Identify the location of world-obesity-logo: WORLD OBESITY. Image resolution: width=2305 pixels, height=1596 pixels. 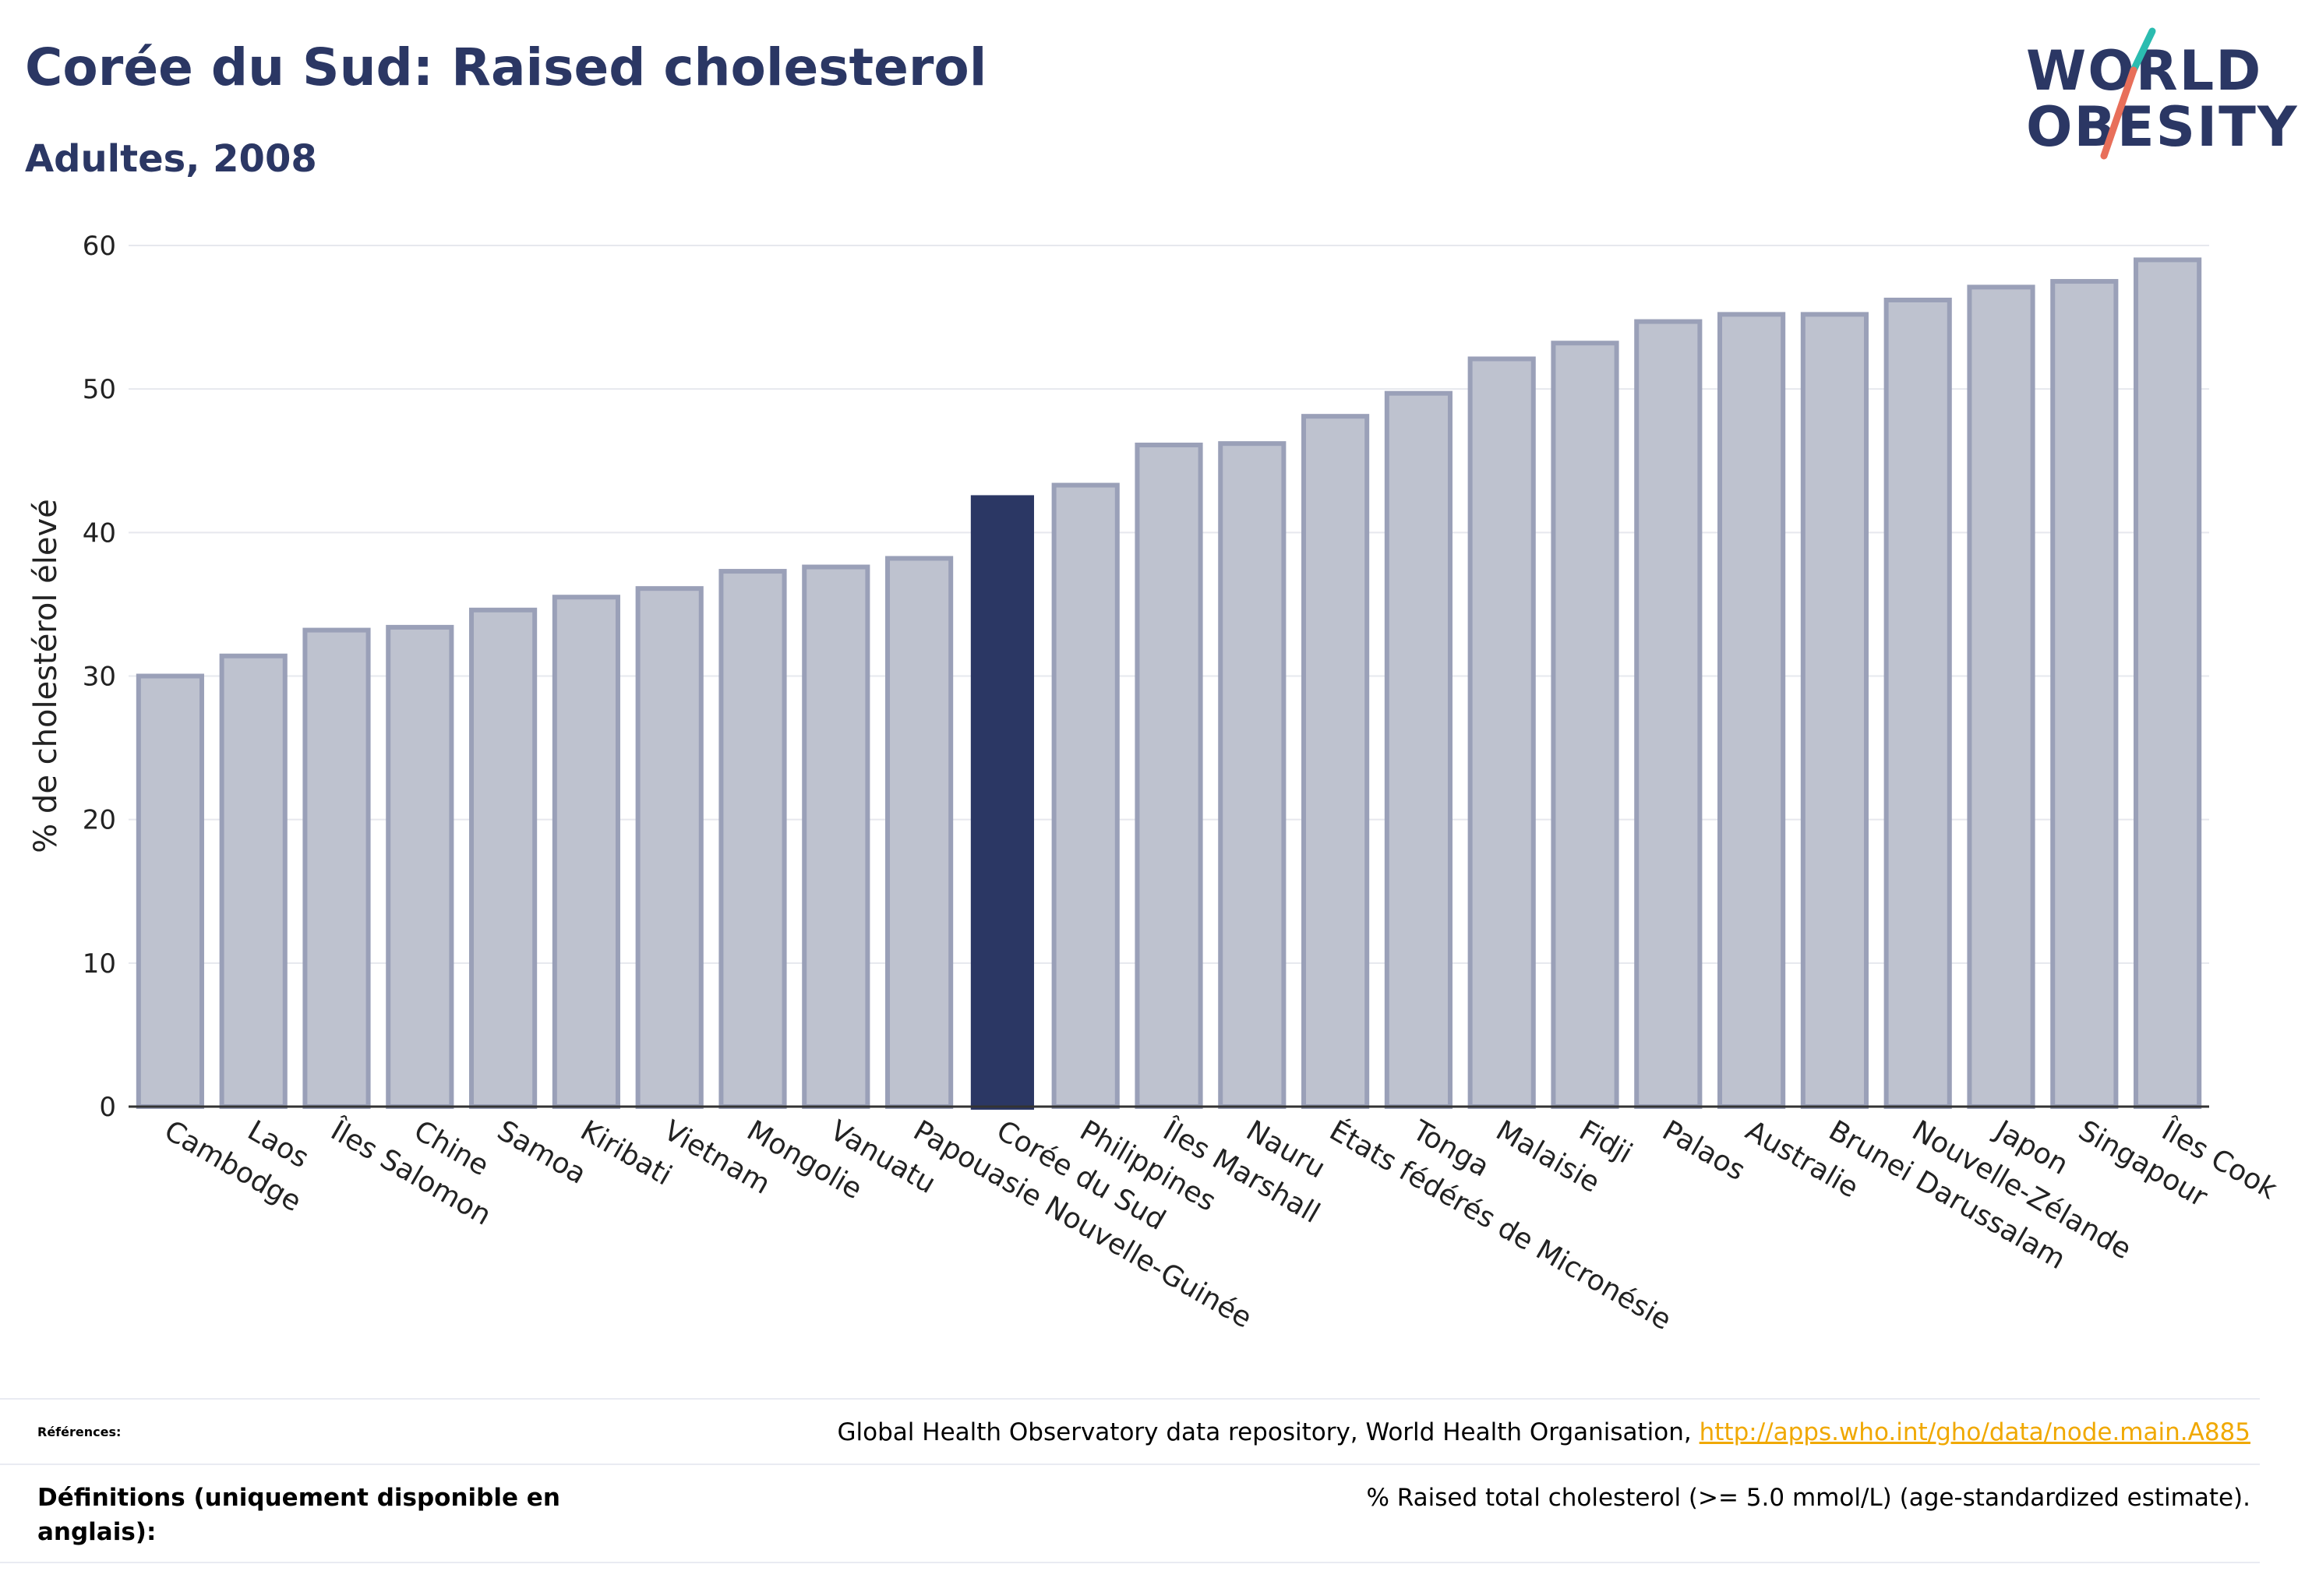
(2161, 93).